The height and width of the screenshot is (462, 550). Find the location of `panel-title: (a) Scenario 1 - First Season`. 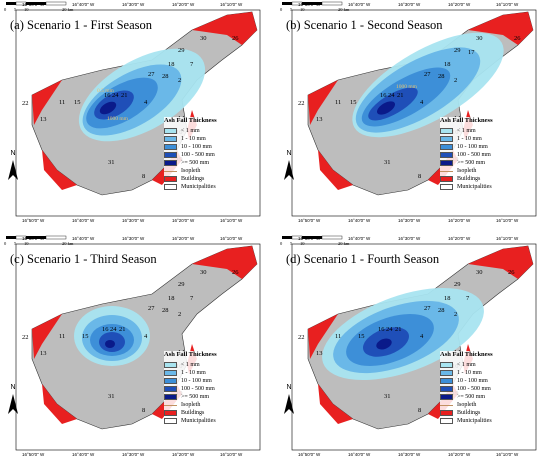

panel-title: (a) Scenario 1 - First Season is located at coordinates (81, 25).